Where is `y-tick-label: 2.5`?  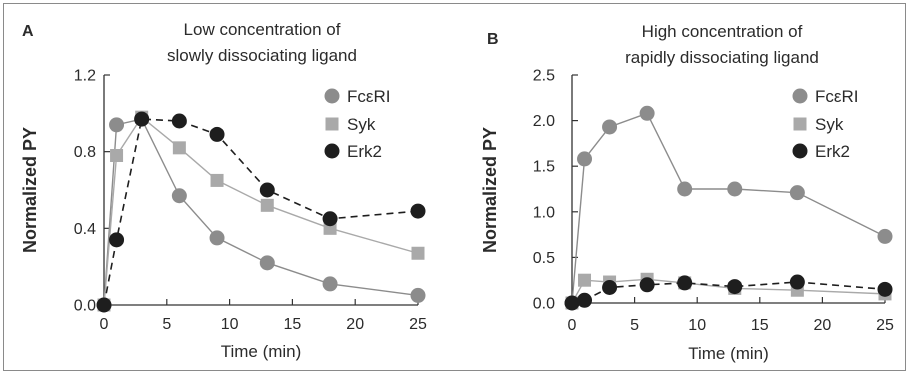
y-tick-label: 2.5 is located at coordinates (544, 76).